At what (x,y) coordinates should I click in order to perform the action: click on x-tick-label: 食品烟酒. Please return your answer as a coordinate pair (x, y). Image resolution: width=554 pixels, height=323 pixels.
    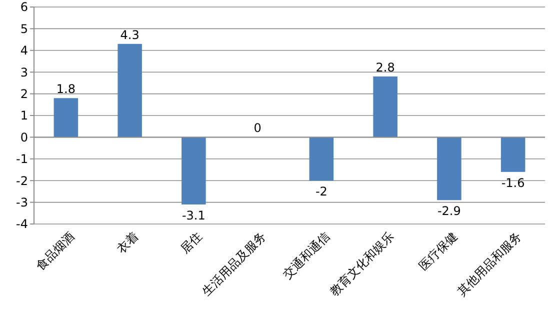
    Looking at the image, I should click on (55, 251).